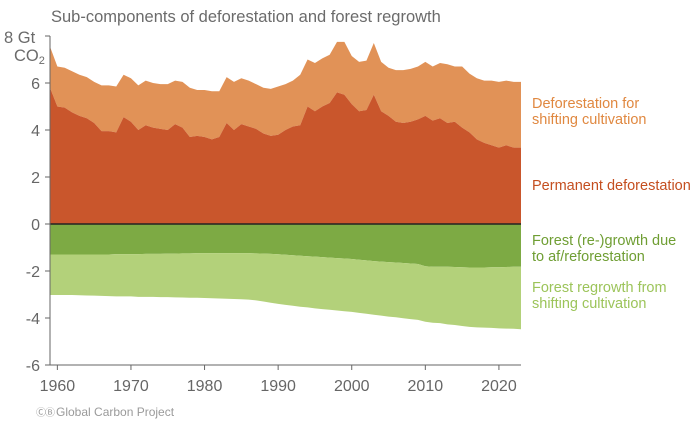 The width and height of the screenshot is (700, 425). What do you see at coordinates (115, 412) in the screenshot?
I see `credit-text: Global Carbon Project` at bounding box center [115, 412].